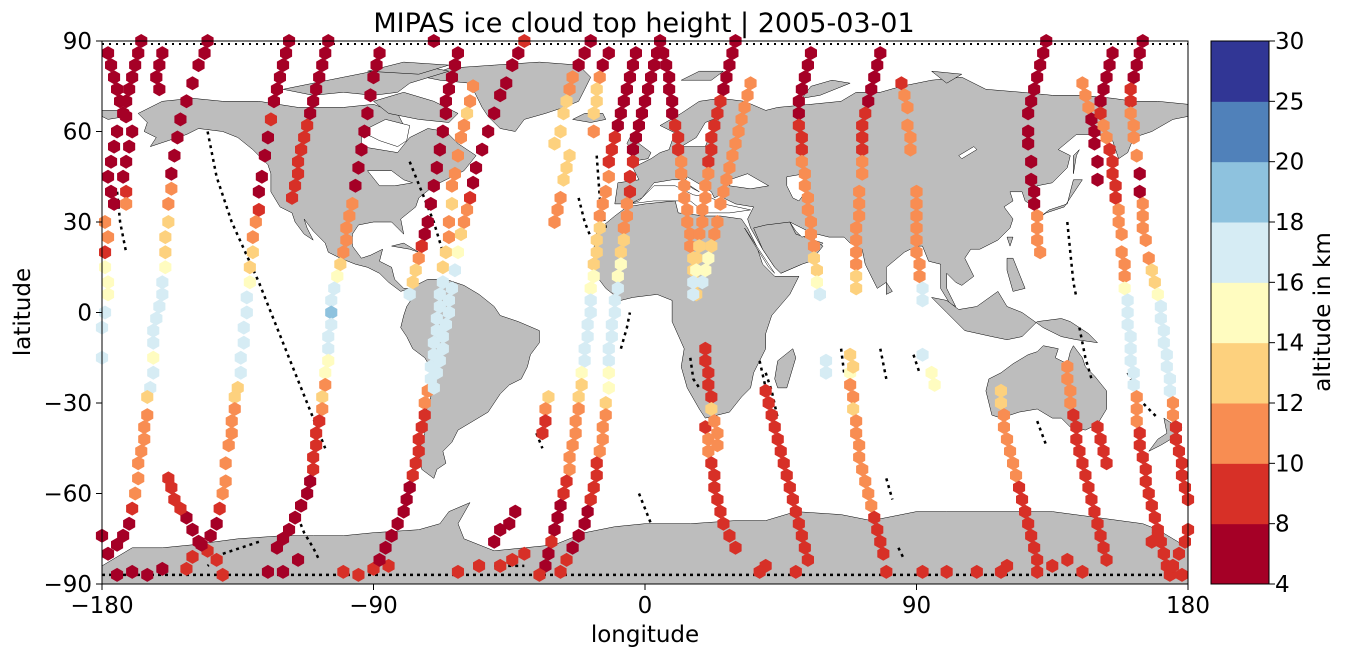 The height and width of the screenshot is (657, 1345). Describe the element at coordinates (666, 65) in the screenshot. I see `cloud-point-t23-p1` at that location.